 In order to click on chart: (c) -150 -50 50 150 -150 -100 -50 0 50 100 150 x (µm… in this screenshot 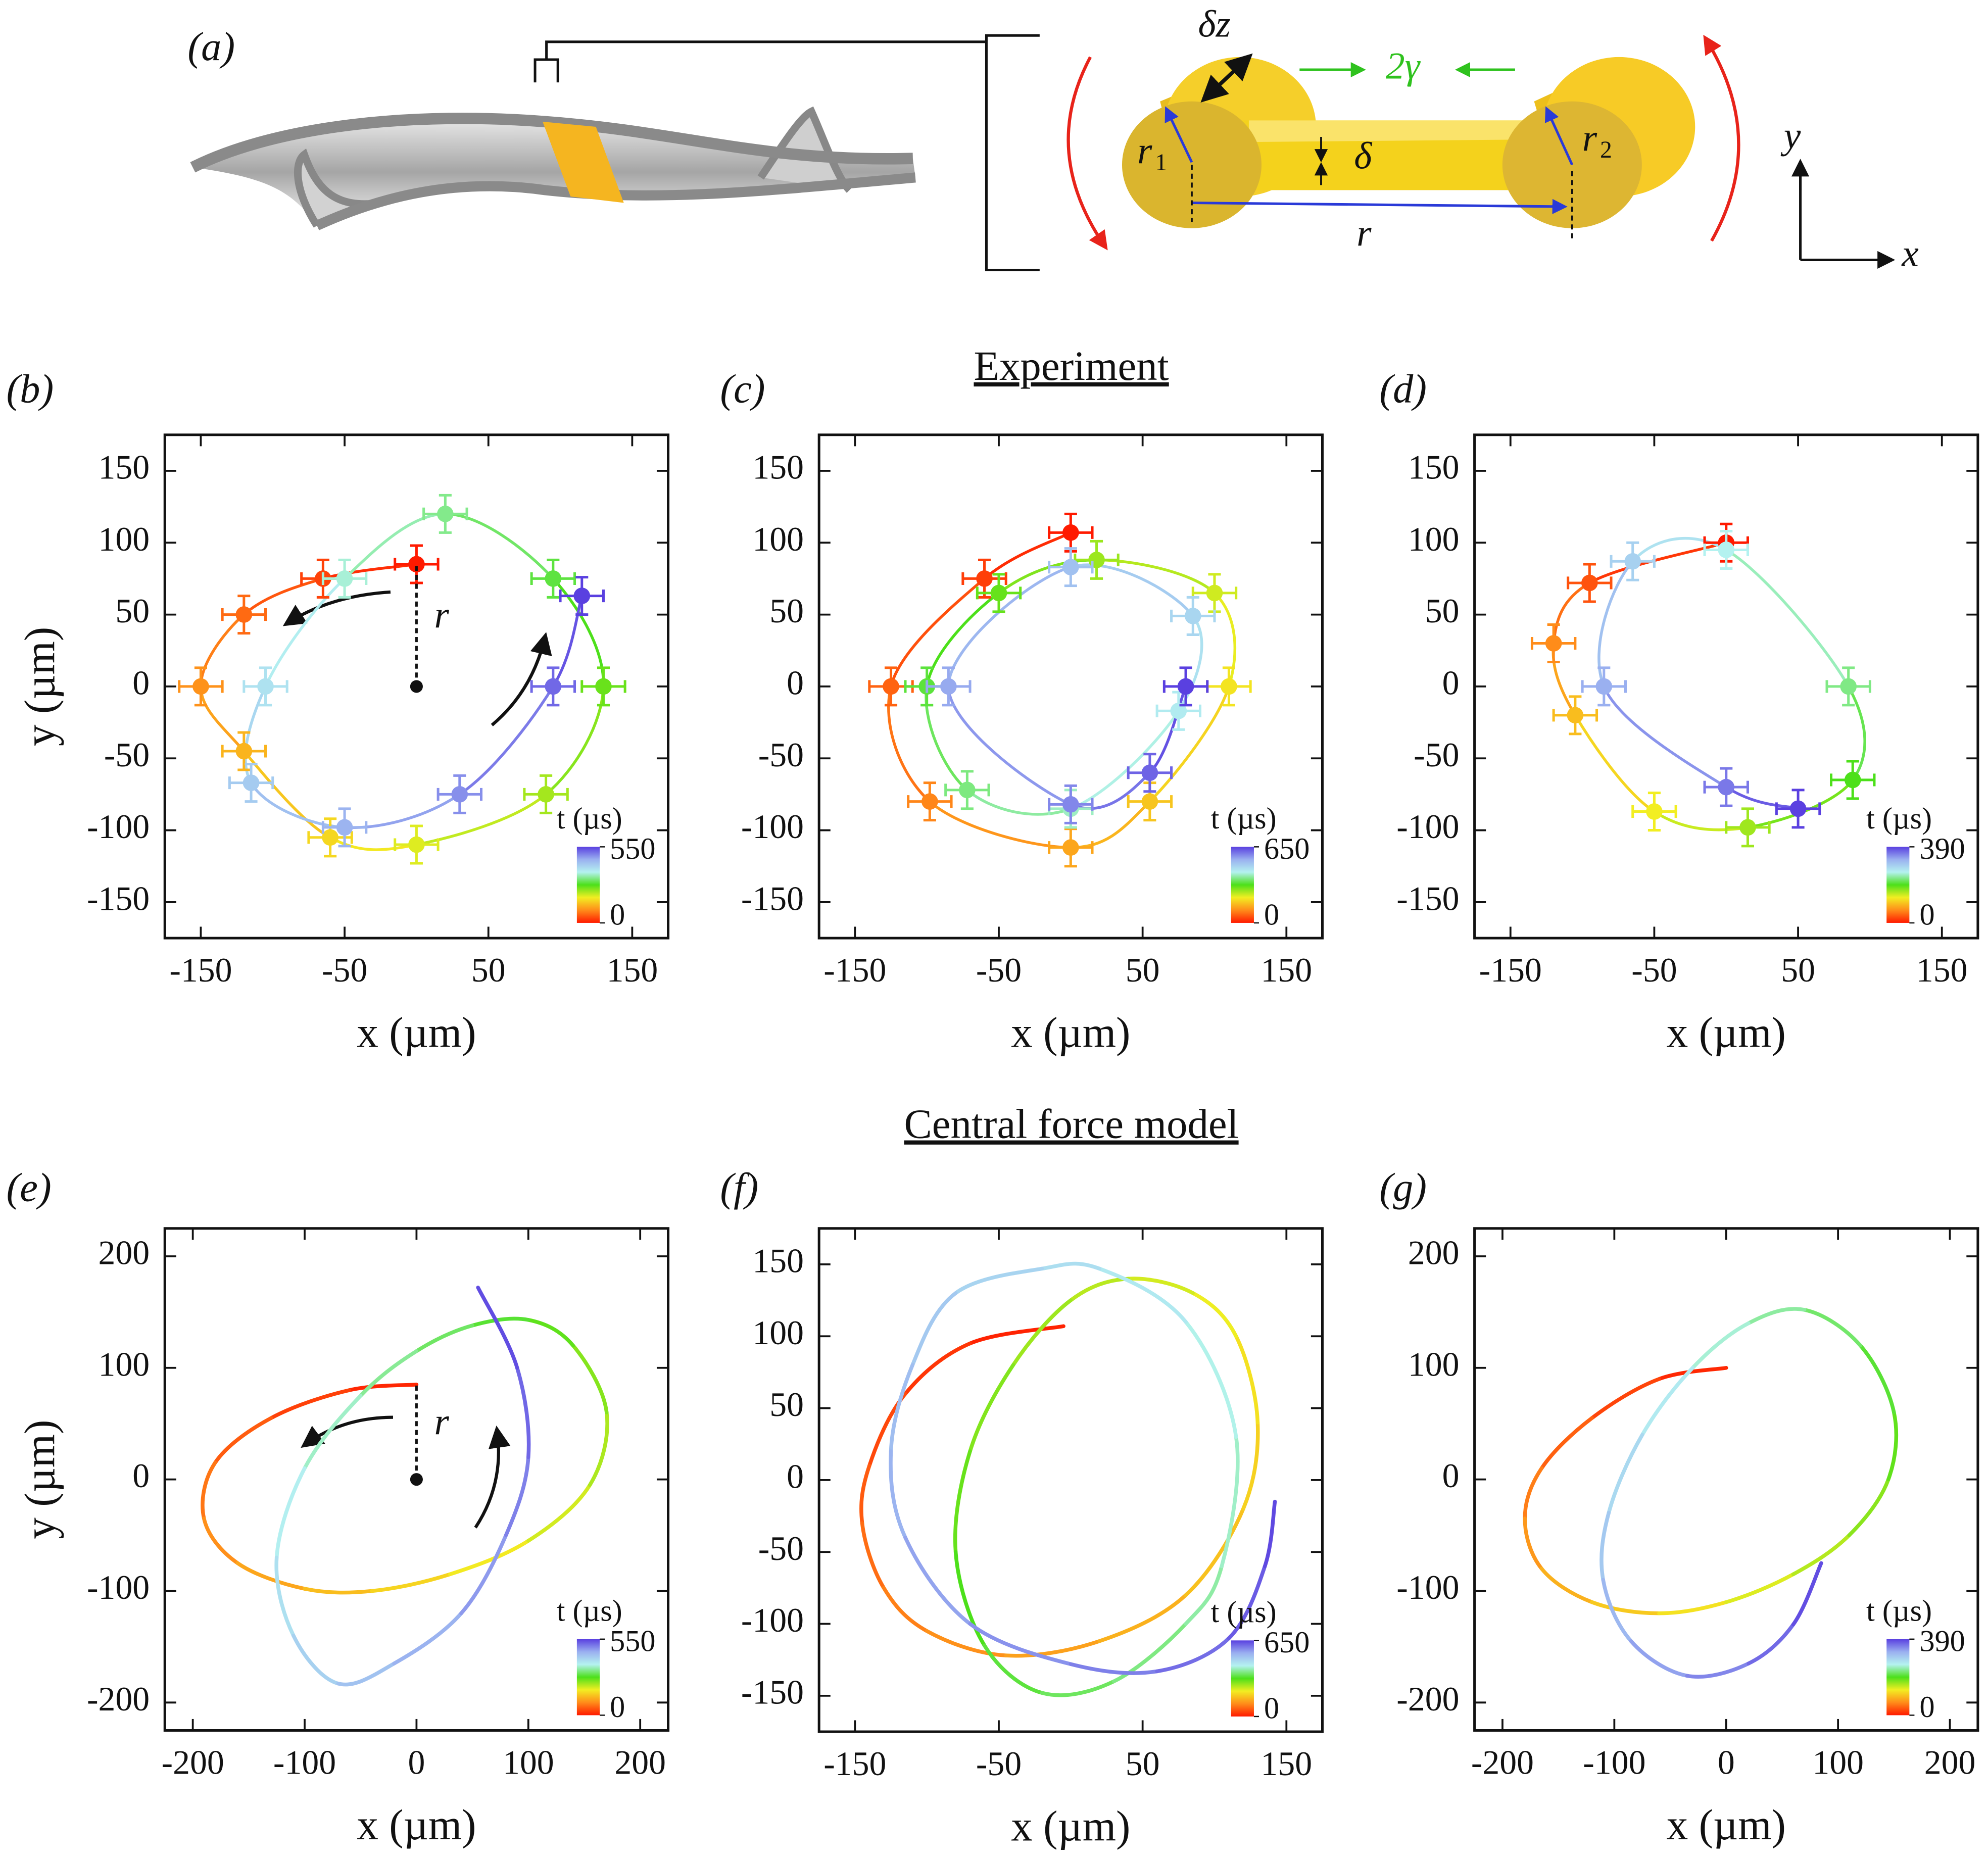, I will do `click(1022, 711)`.